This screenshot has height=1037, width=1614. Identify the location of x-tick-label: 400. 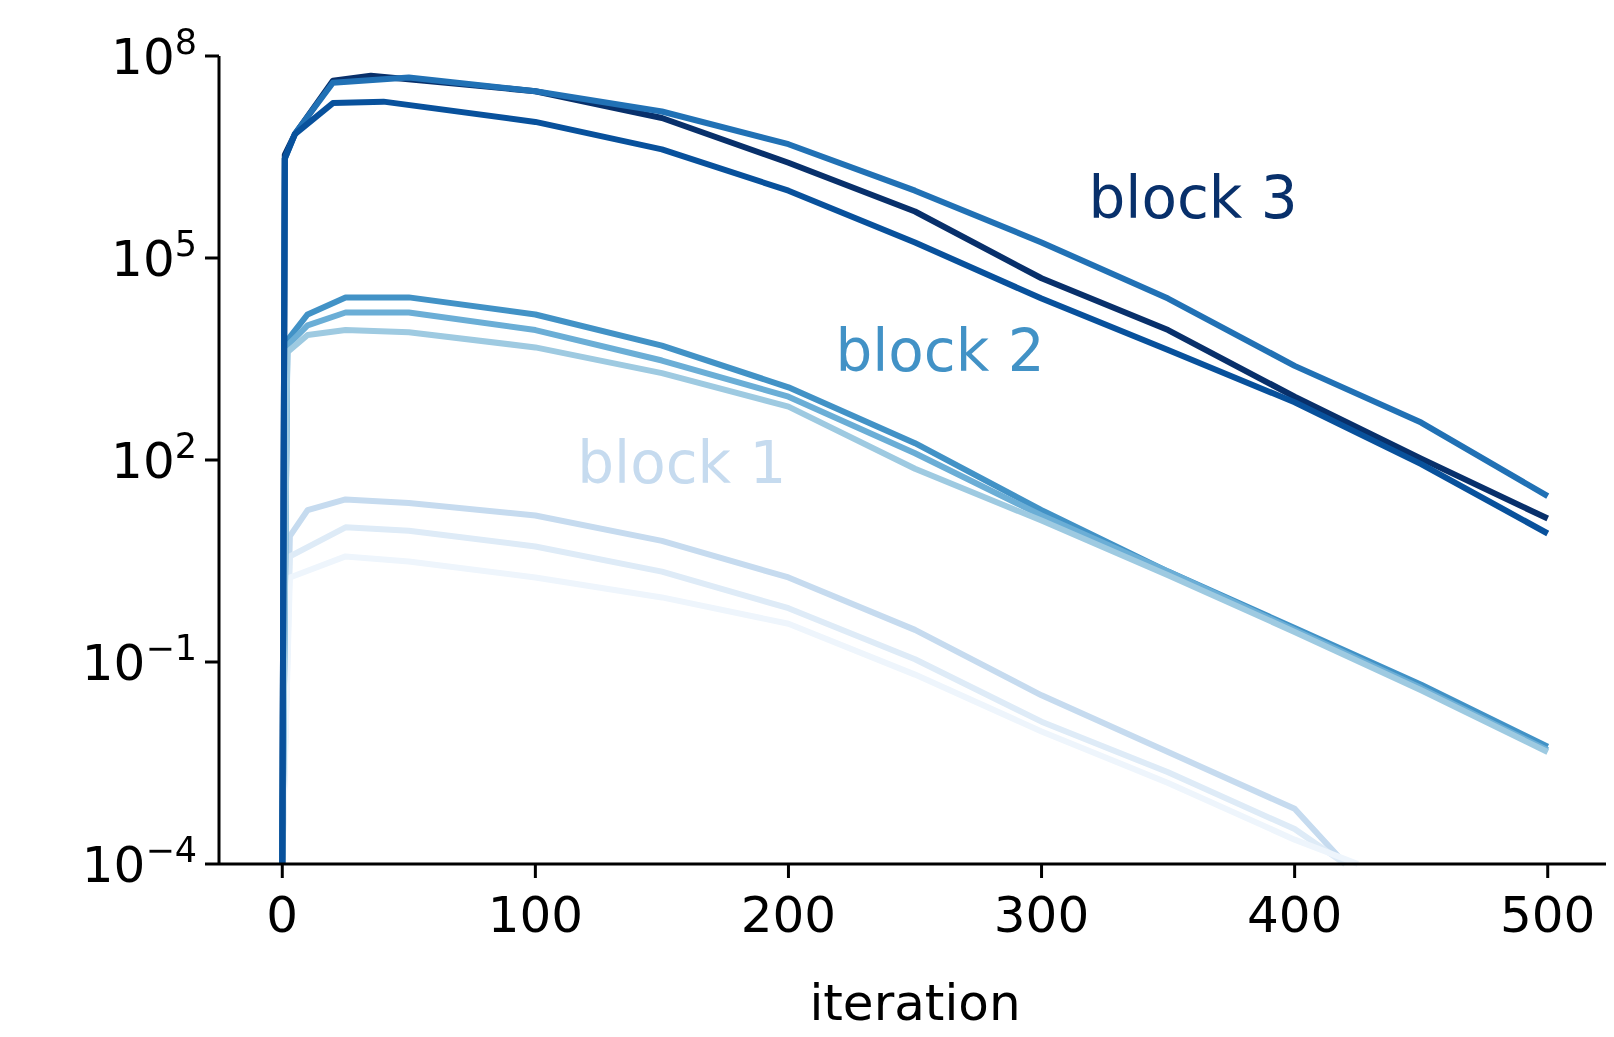
(1294, 915).